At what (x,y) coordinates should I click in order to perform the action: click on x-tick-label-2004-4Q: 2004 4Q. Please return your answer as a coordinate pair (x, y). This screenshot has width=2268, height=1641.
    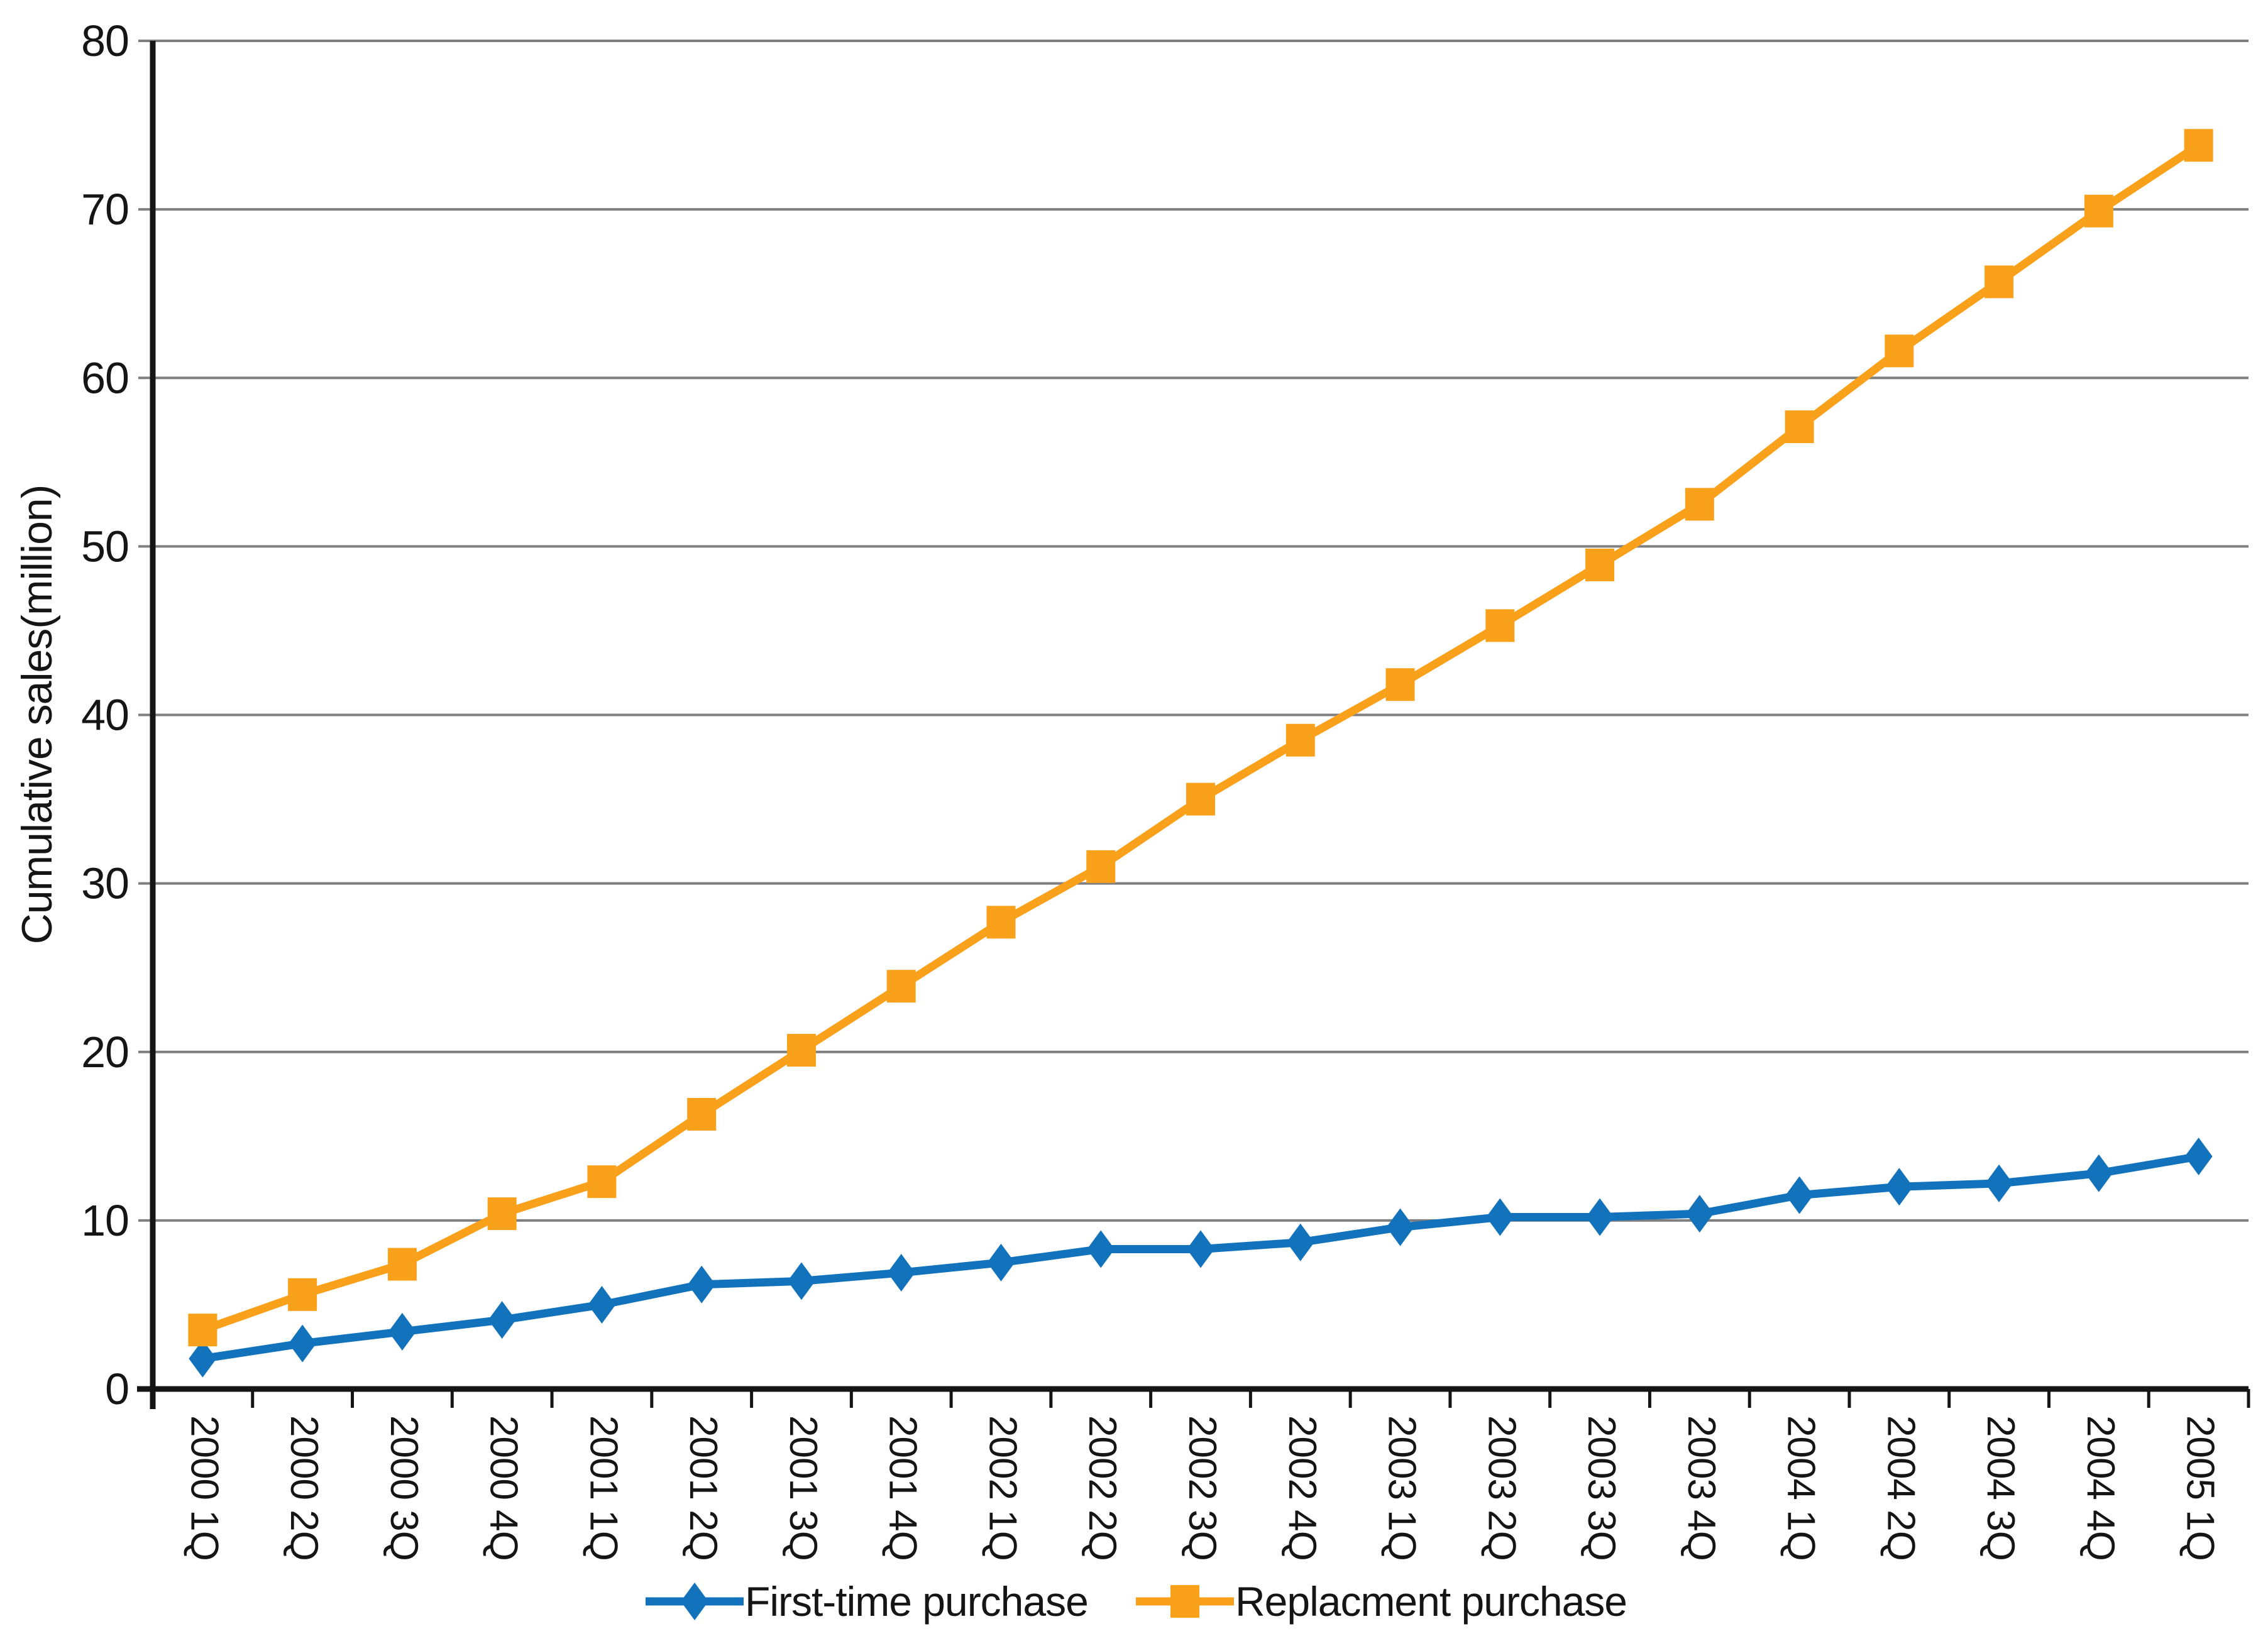
    Looking at the image, I should click on (2101, 1488).